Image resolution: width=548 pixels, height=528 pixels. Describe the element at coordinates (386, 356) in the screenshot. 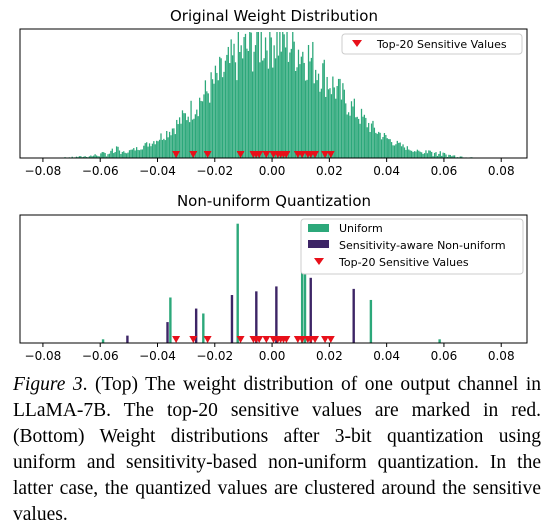

I see `x-tick-label: 0.04` at that location.